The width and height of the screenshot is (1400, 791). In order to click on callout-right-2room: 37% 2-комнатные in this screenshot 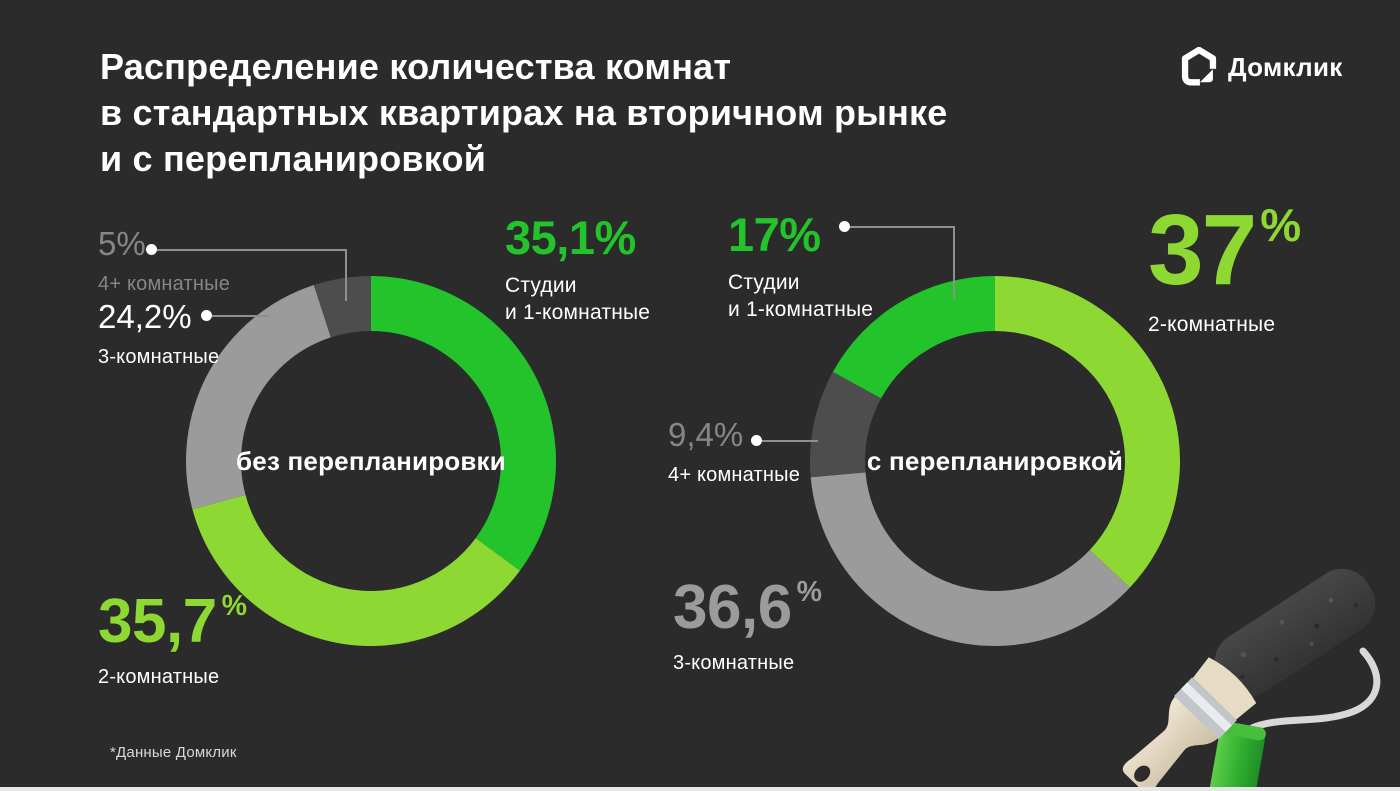, I will do `click(1224, 269)`.